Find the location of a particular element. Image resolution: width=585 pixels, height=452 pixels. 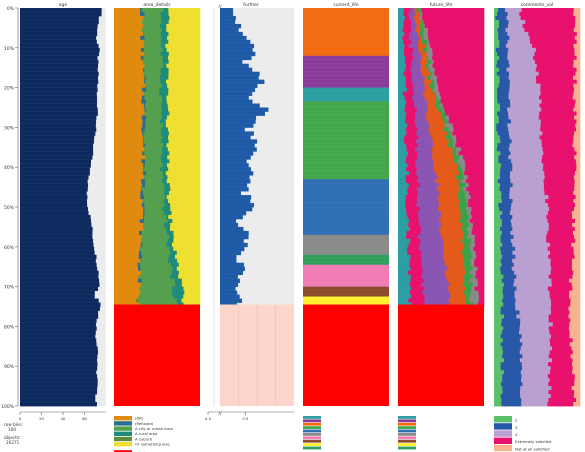

panel-title: future_life is located at coordinates (441, 5).